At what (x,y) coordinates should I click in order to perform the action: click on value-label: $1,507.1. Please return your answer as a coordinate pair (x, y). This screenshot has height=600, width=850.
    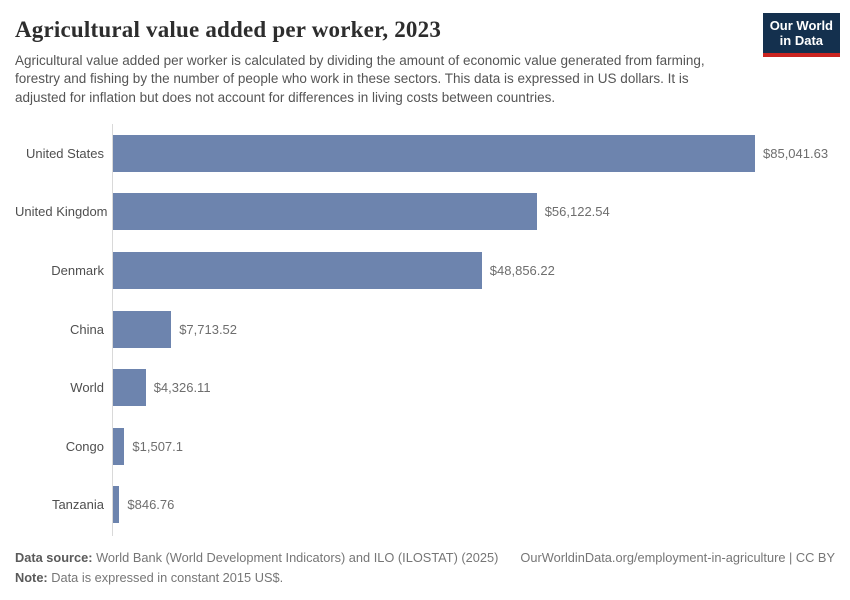
    Looking at the image, I should click on (157, 446).